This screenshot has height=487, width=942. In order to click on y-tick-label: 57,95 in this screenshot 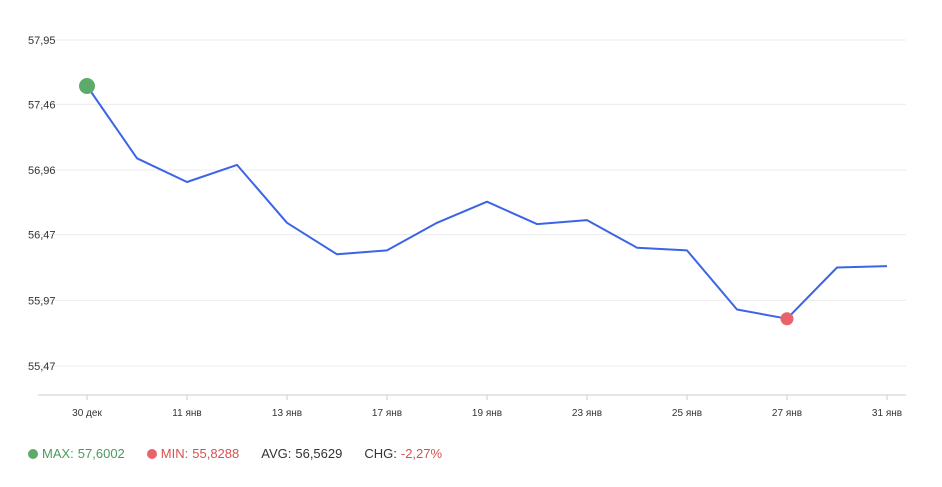, I will do `click(42, 41)`.